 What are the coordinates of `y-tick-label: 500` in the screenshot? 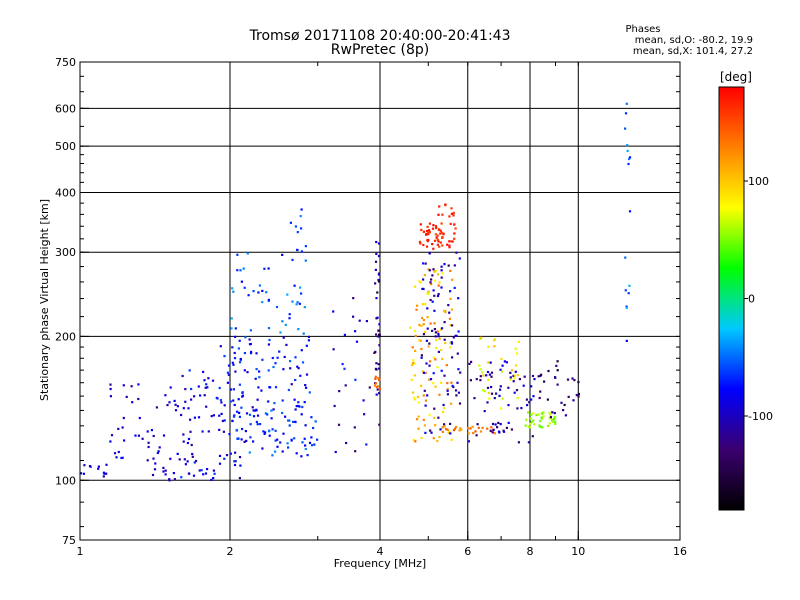 It's located at (65, 146).